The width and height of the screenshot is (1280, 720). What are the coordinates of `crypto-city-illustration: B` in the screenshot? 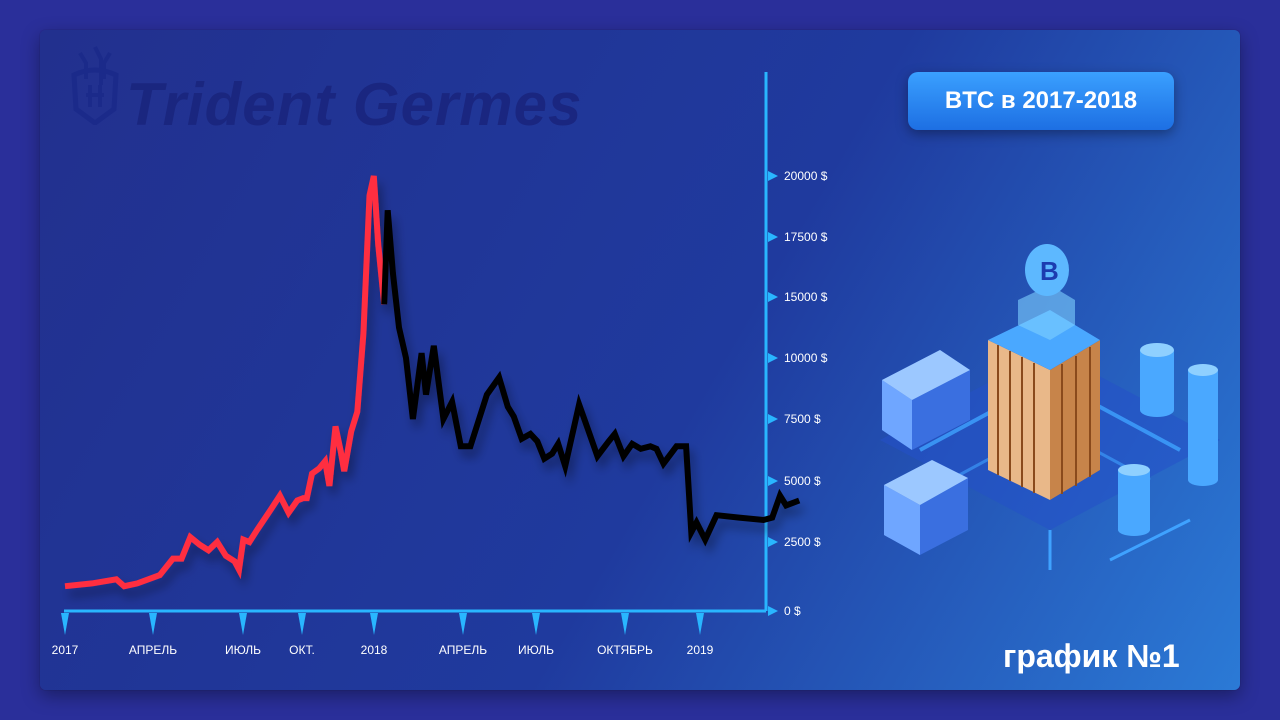 It's located at (1050, 407).